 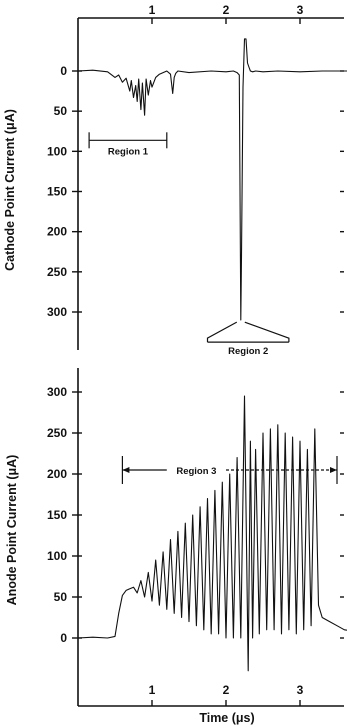 I want to click on cathode-x-tick-label: 3, so click(x=300, y=10).